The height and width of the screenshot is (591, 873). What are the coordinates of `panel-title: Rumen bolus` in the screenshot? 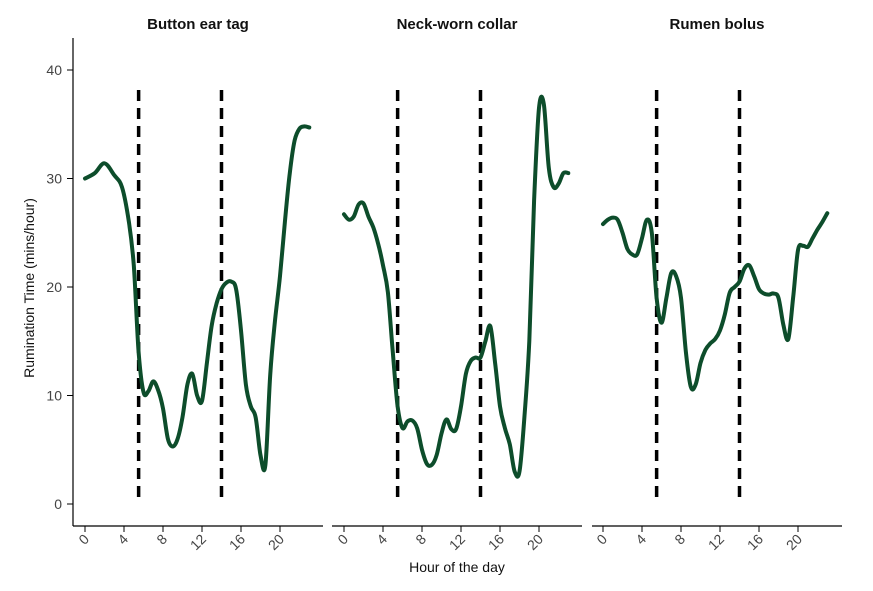 It's located at (716, 24).